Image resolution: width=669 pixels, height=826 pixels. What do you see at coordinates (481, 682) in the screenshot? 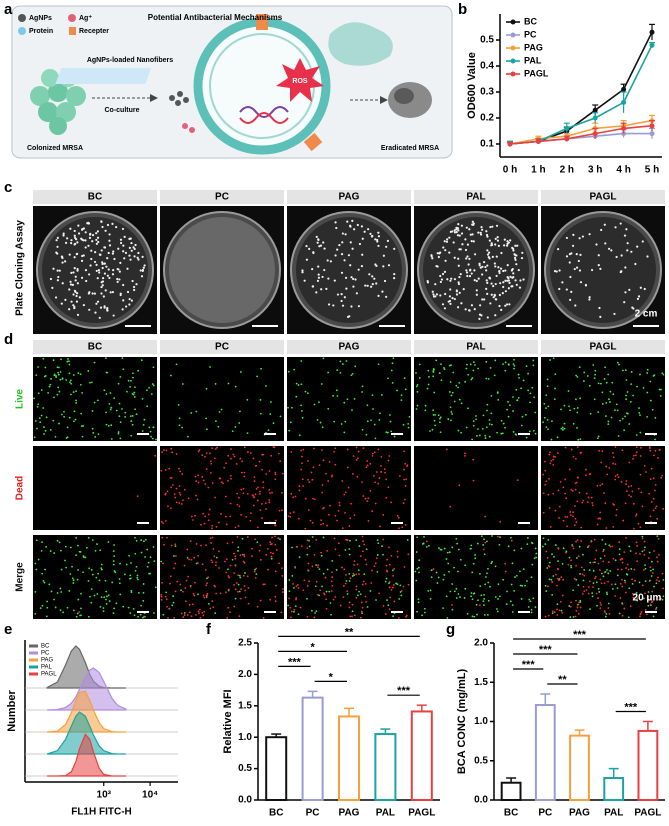
I see `y-tick-label: 1.5` at bounding box center [481, 682].